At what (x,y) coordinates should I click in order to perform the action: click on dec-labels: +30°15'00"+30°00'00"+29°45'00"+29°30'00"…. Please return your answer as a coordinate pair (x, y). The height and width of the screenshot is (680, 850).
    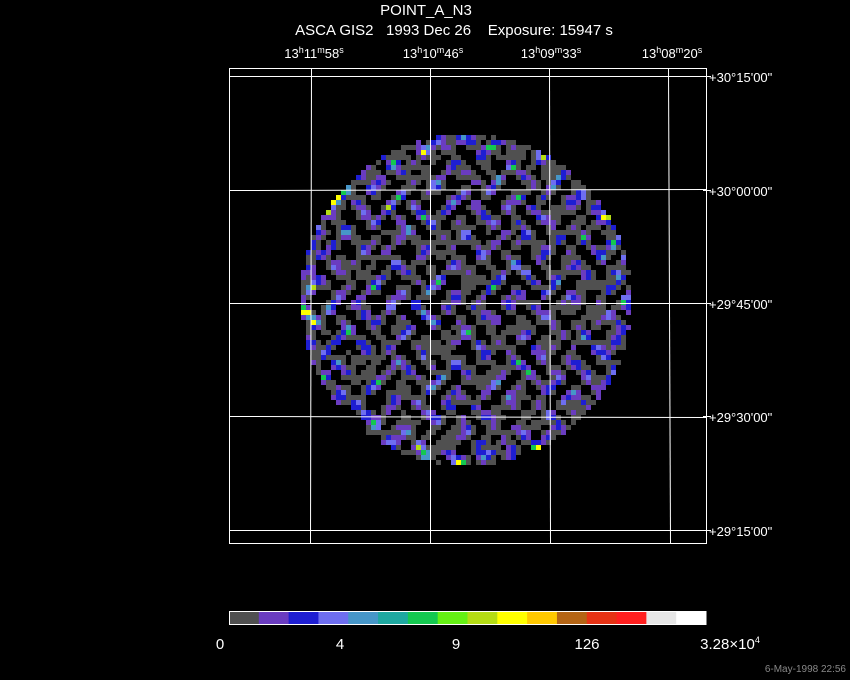
    Looking at the image, I should click on (738, 304).